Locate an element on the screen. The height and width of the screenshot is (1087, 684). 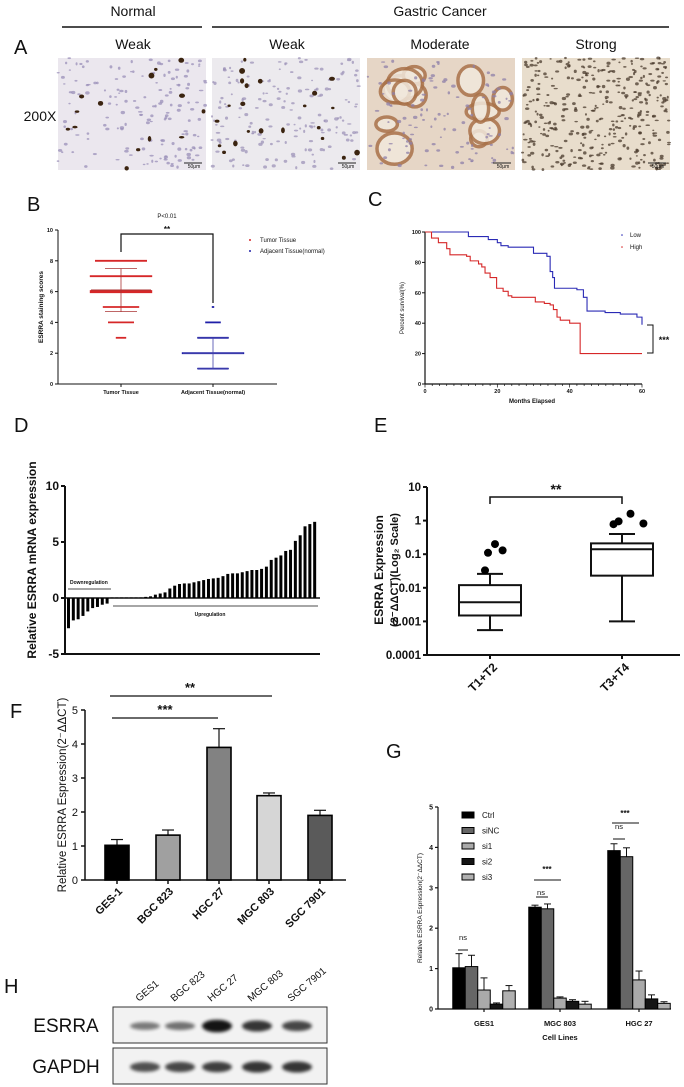
x-tick-label: 60 is located at coordinates (642, 392).